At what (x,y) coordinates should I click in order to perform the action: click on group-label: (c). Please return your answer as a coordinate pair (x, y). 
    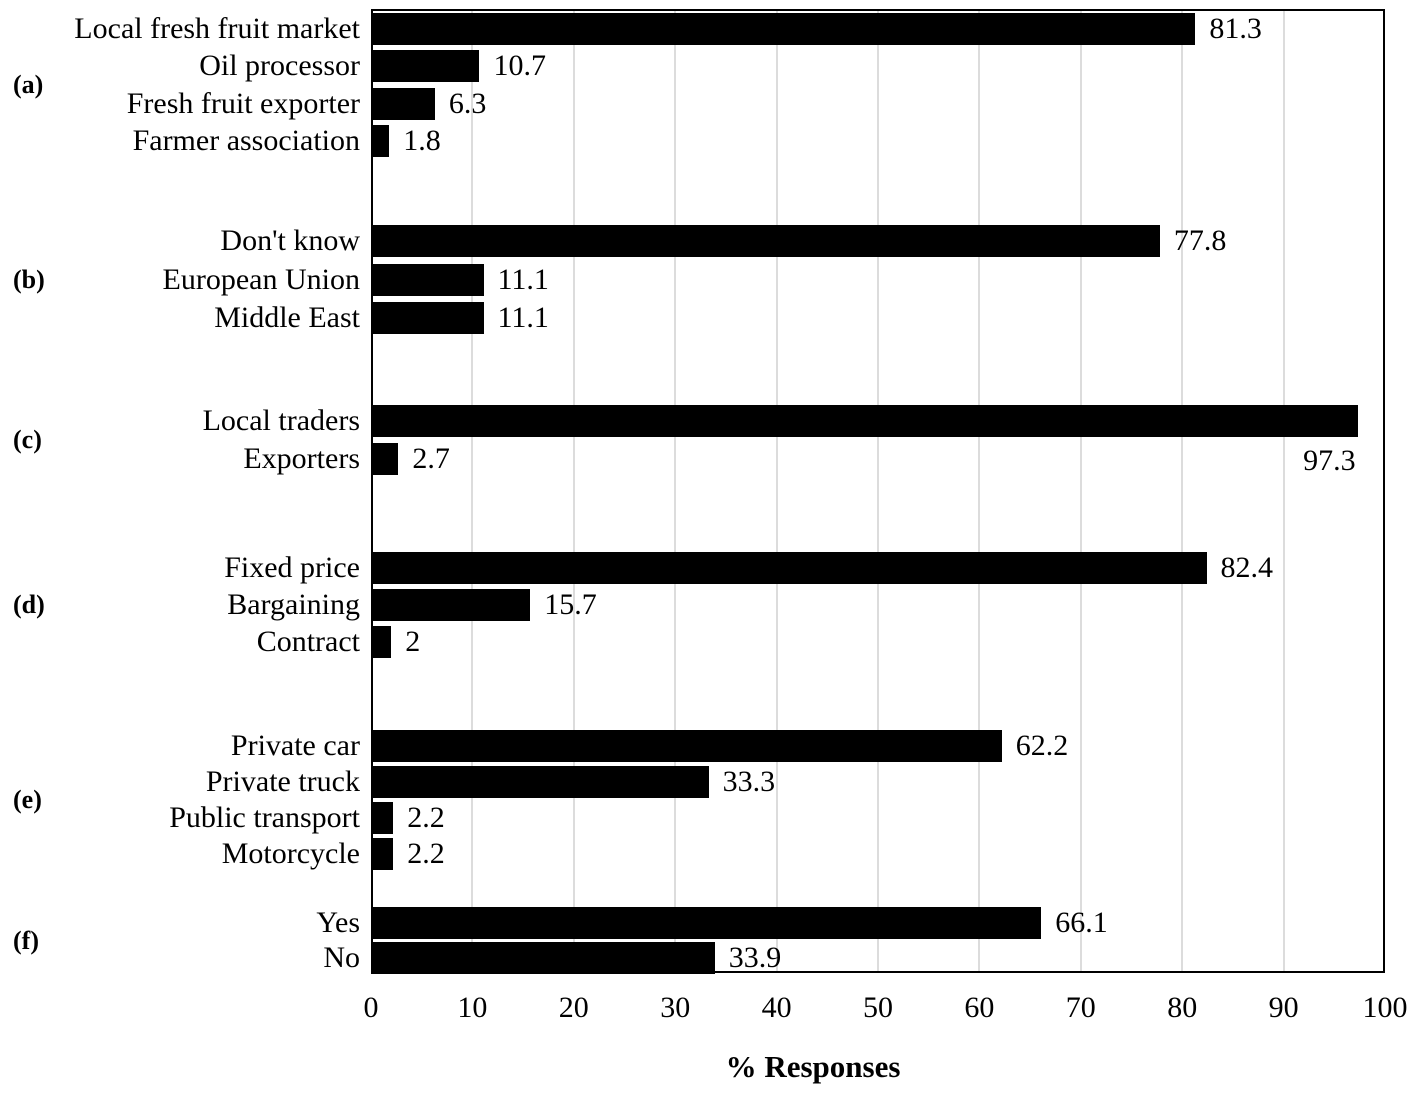
    Looking at the image, I should click on (27, 439).